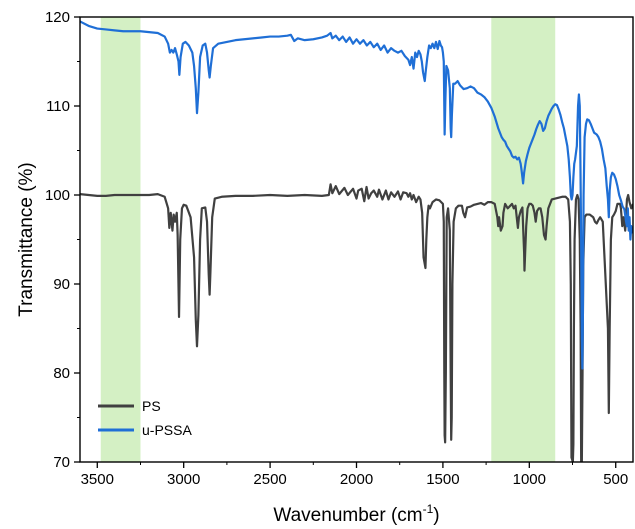 The height and width of the screenshot is (529, 635). What do you see at coordinates (26, 239) in the screenshot?
I see `y-axis-title: Transmittance (%)` at bounding box center [26, 239].